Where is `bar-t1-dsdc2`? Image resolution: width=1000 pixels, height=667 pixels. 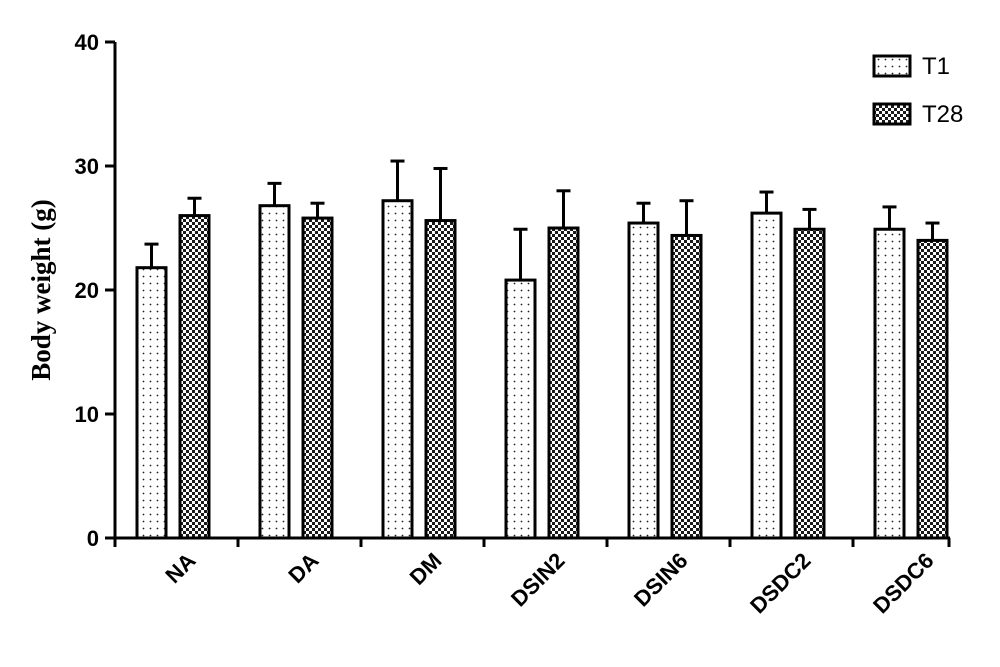
bar-t1-dsdc2 is located at coordinates (766, 375).